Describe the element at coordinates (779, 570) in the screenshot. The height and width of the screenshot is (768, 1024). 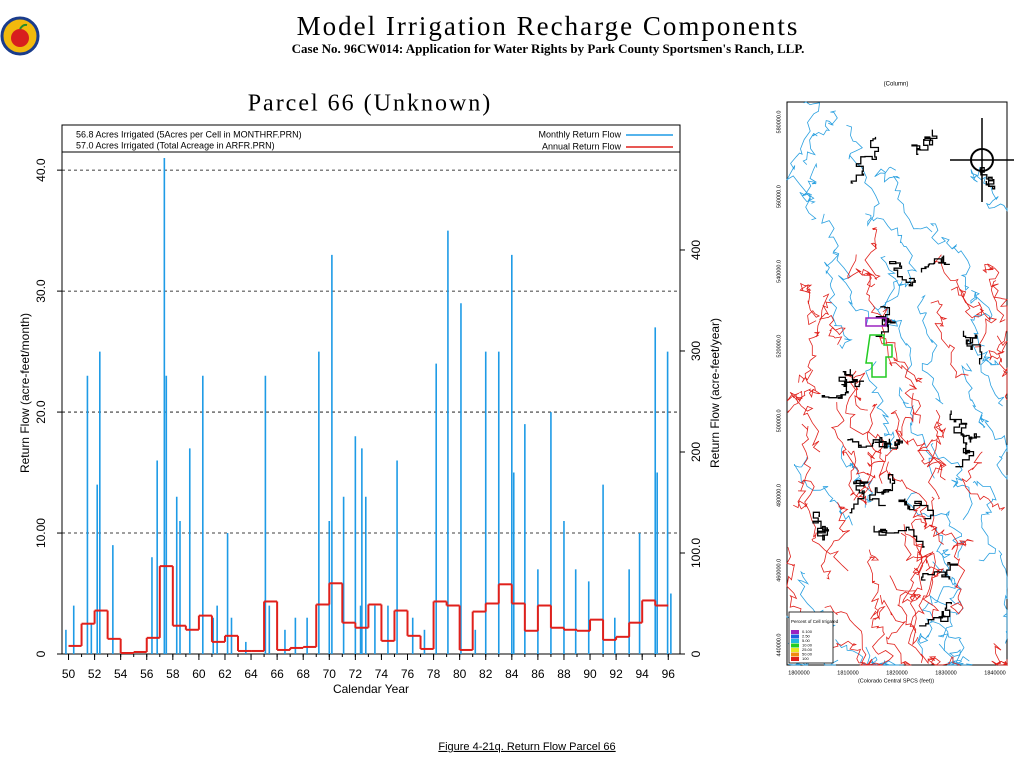
I see `map-y-label: 460000.0` at that location.